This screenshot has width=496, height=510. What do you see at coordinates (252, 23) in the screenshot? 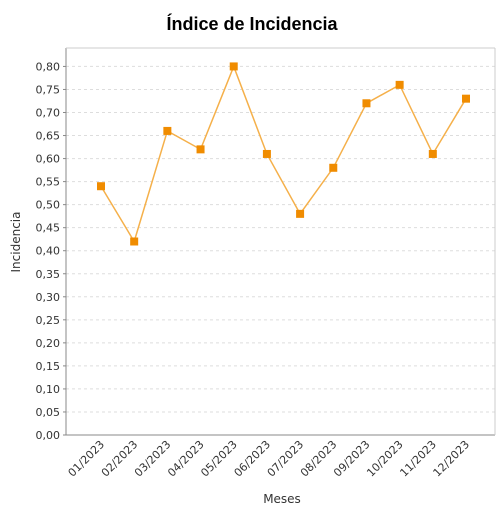
I see `chart-title: Índice de Incidencia` at bounding box center [252, 23].